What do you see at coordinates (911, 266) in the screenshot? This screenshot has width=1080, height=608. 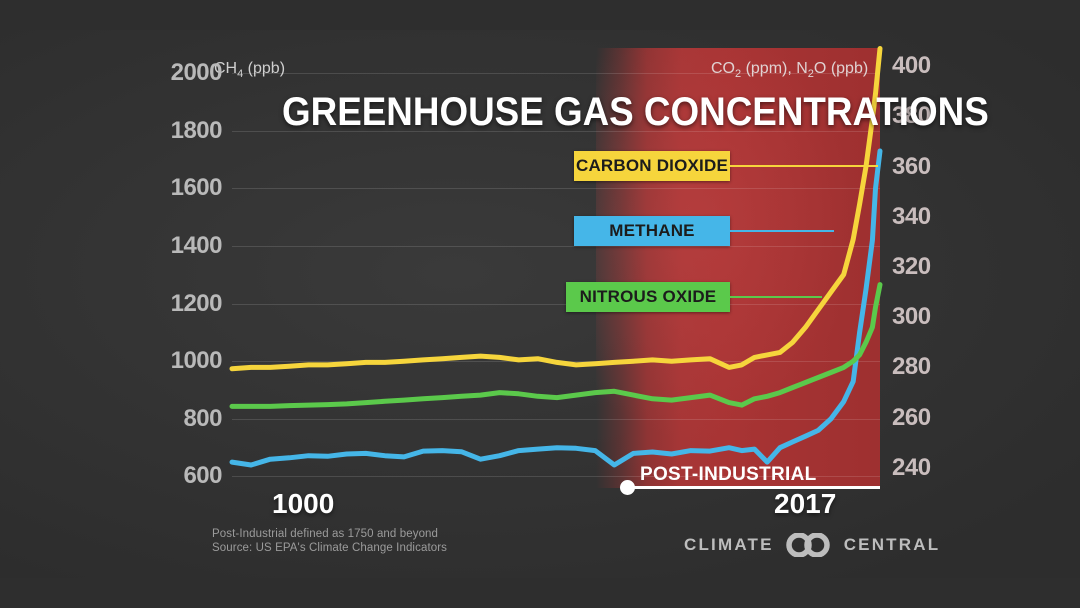 I see `right-axis-tick-label: 320` at bounding box center [911, 266].